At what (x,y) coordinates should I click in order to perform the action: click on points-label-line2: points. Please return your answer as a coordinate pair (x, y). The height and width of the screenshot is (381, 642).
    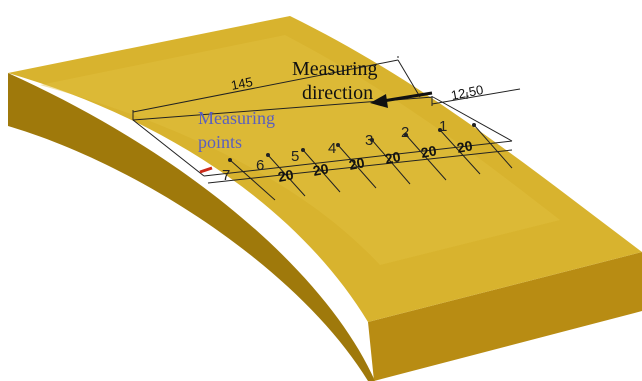
    Looking at the image, I should click on (220, 142).